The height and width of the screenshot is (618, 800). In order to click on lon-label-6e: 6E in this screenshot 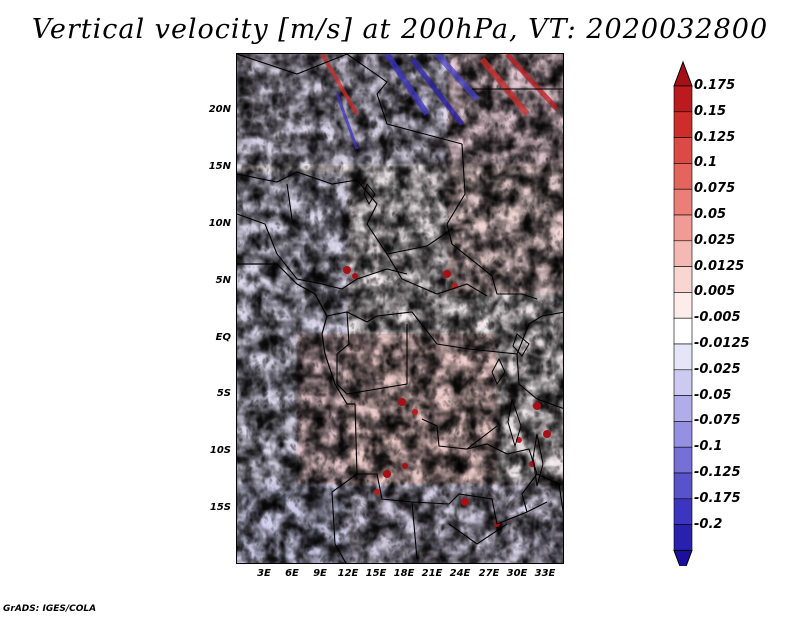, I will do `click(292, 573)`.